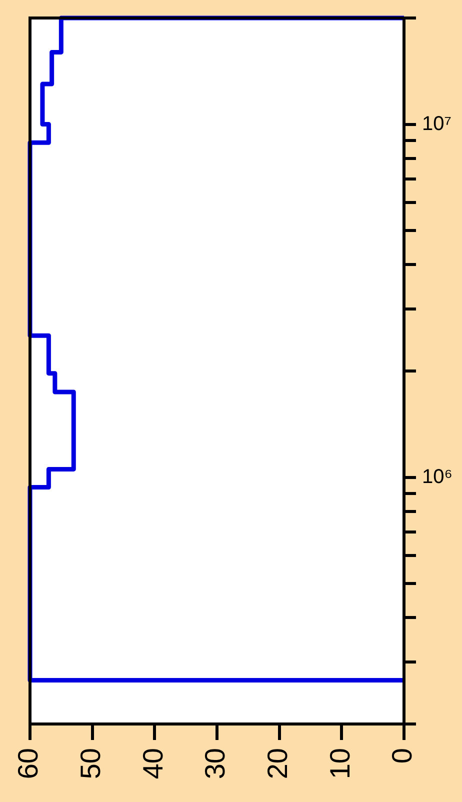 The width and height of the screenshot is (462, 802). What do you see at coordinates (90, 764) in the screenshot?
I see `x-tick-label: 50` at bounding box center [90, 764].